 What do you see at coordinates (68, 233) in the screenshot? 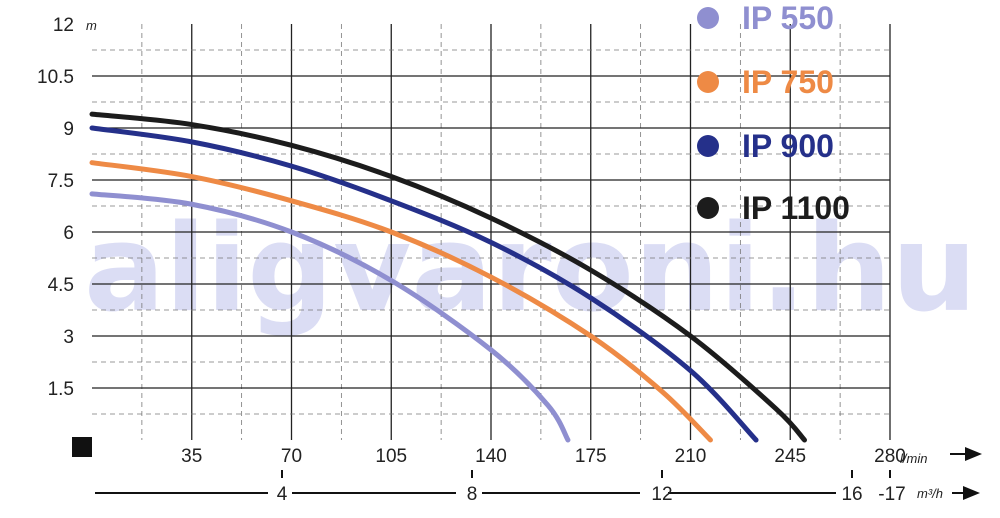
I see `y-tick-label: 6` at bounding box center [68, 233].